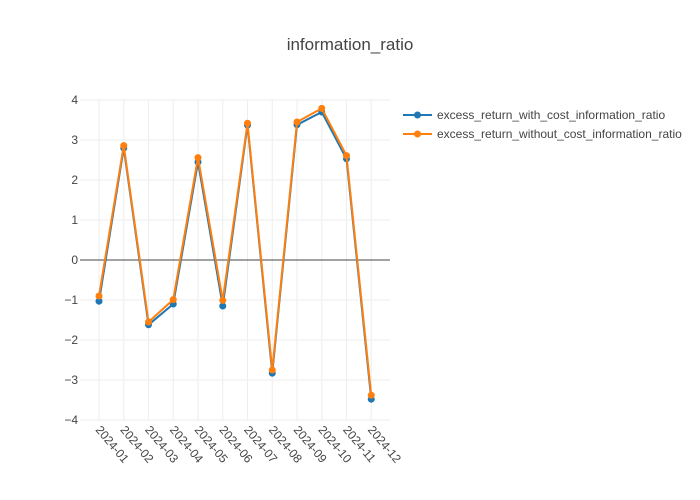 The height and width of the screenshot is (500, 700). Describe the element at coordinates (74, 220) in the screenshot. I see `y-tick-label: 1` at that location.